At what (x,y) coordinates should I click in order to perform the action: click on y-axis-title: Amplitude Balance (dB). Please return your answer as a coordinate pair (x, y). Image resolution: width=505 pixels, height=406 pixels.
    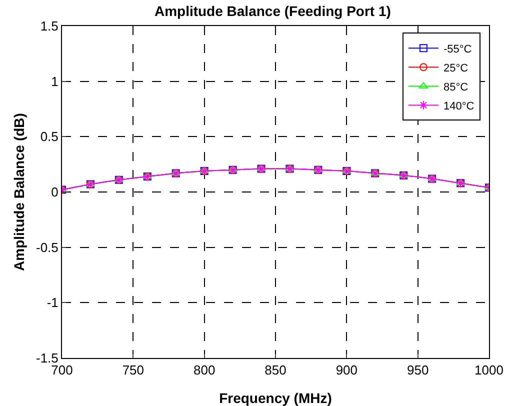
    Looking at the image, I should click on (19, 192).